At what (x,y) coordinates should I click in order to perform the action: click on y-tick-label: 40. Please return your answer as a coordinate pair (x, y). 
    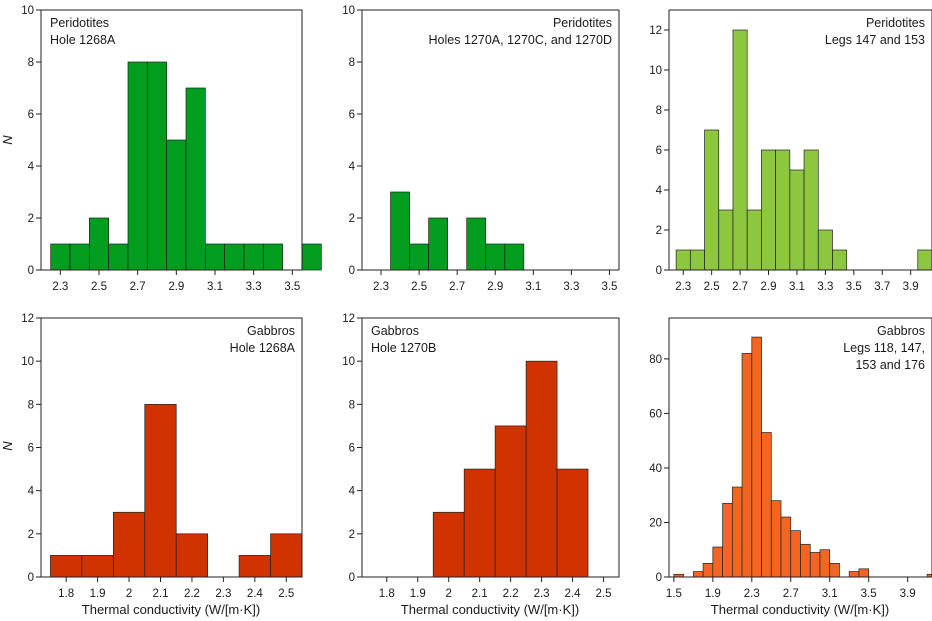
    Looking at the image, I should click on (655, 469).